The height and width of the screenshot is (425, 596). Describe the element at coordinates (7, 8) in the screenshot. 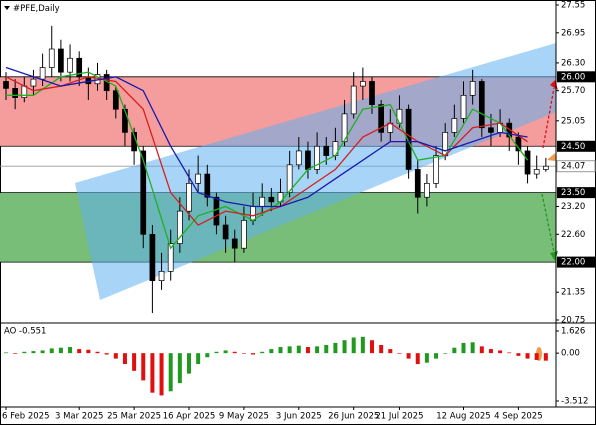

I see `title-icon` at that location.